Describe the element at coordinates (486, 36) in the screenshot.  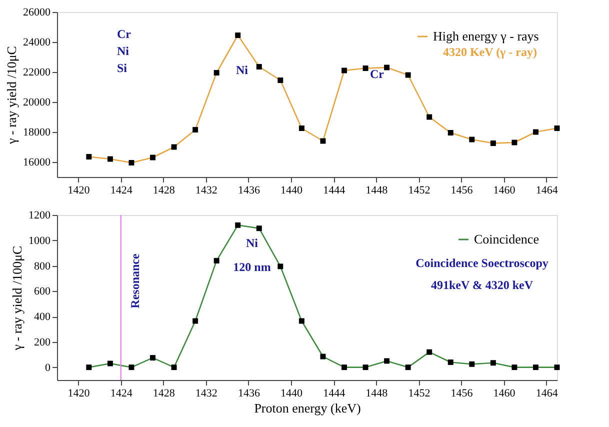
I see `legend-label: High energy γ - rays` at that location.